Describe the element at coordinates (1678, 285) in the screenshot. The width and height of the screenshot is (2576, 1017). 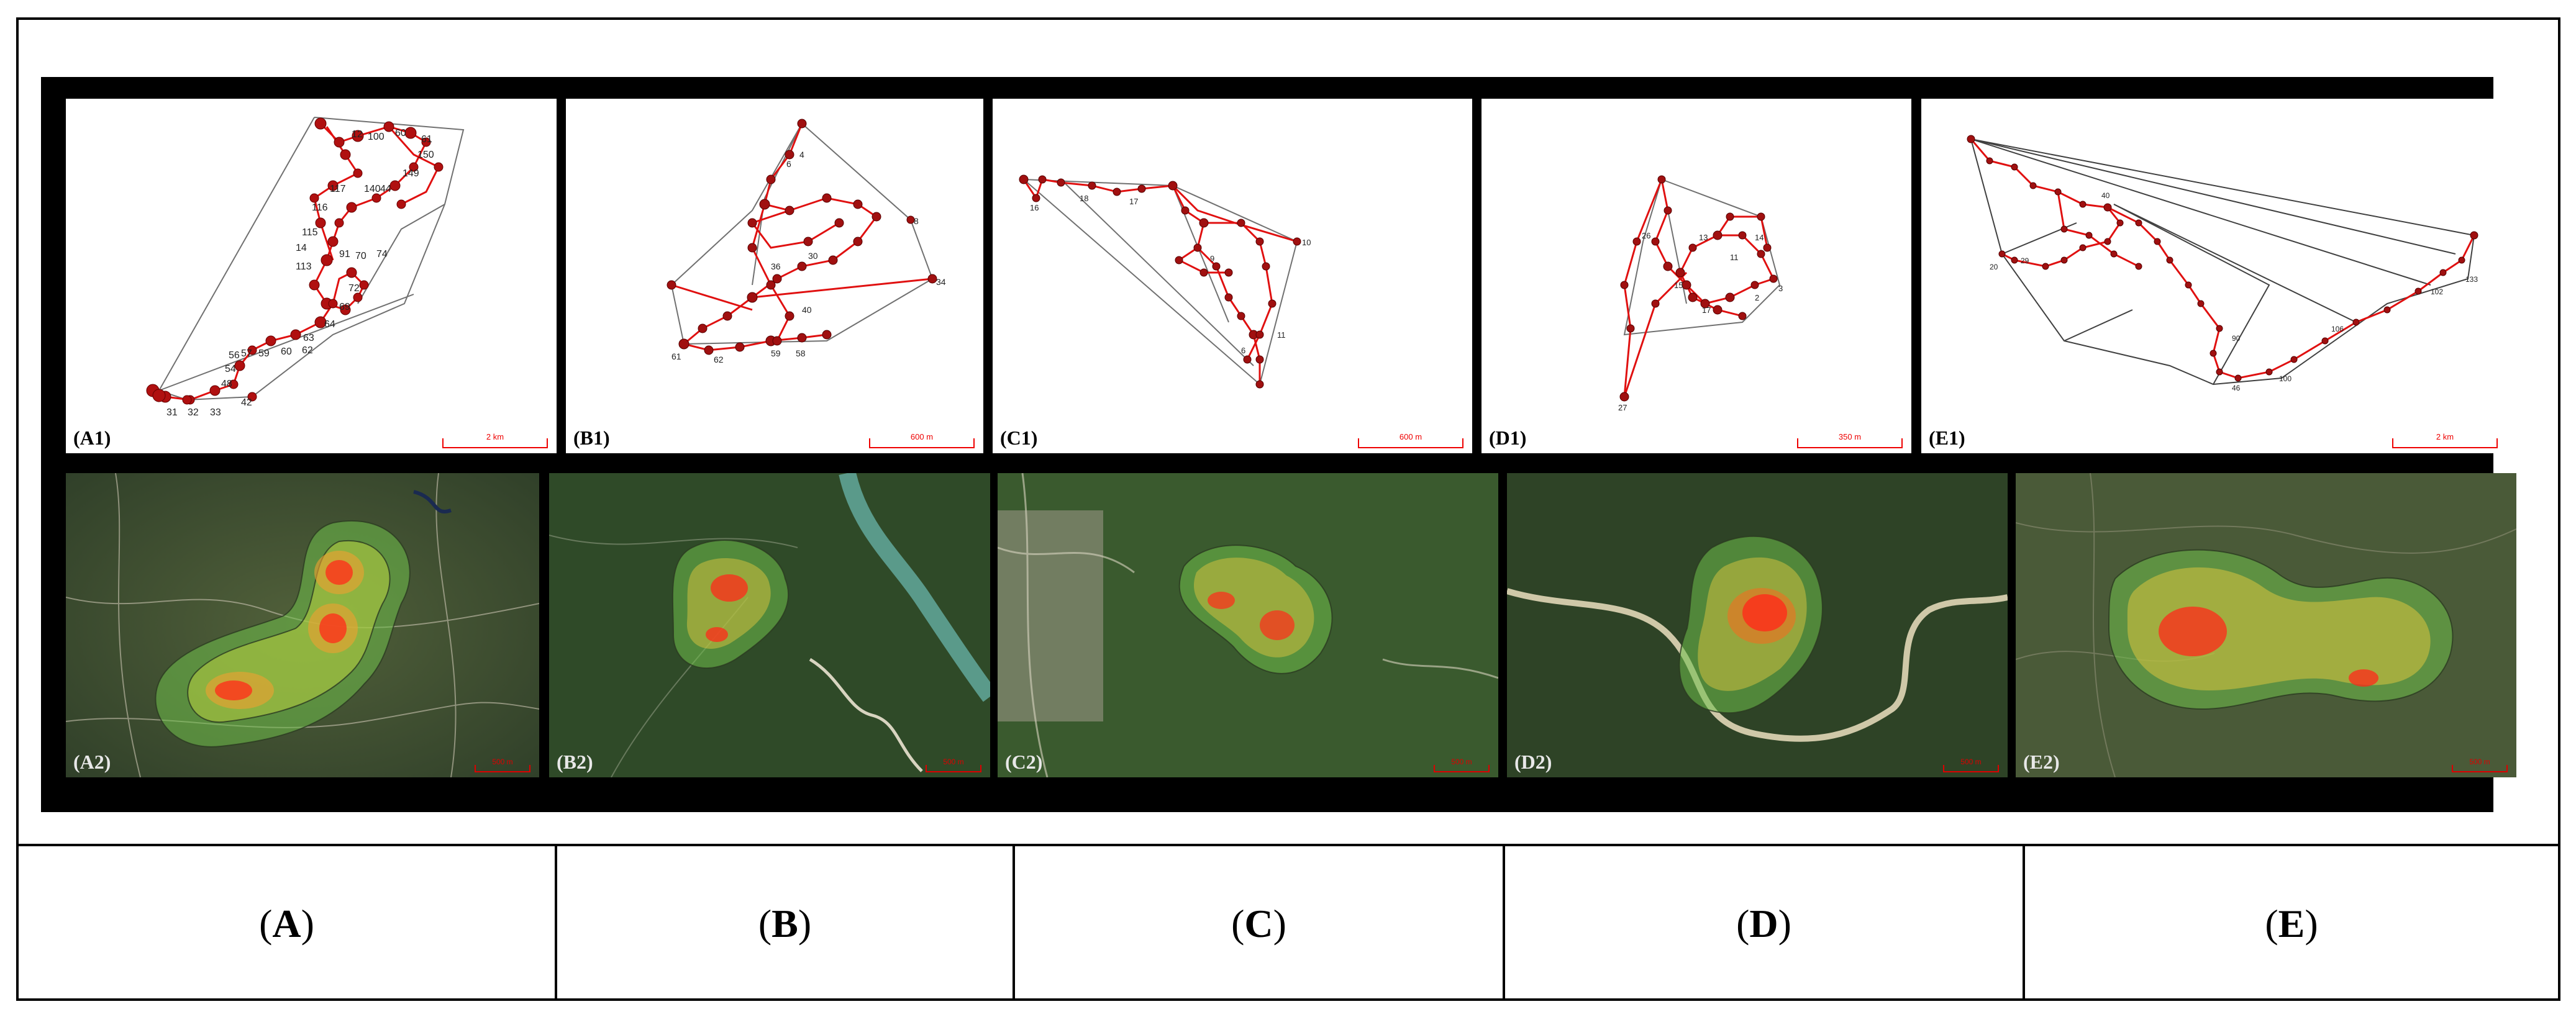
I see `node-label: 15` at that location.